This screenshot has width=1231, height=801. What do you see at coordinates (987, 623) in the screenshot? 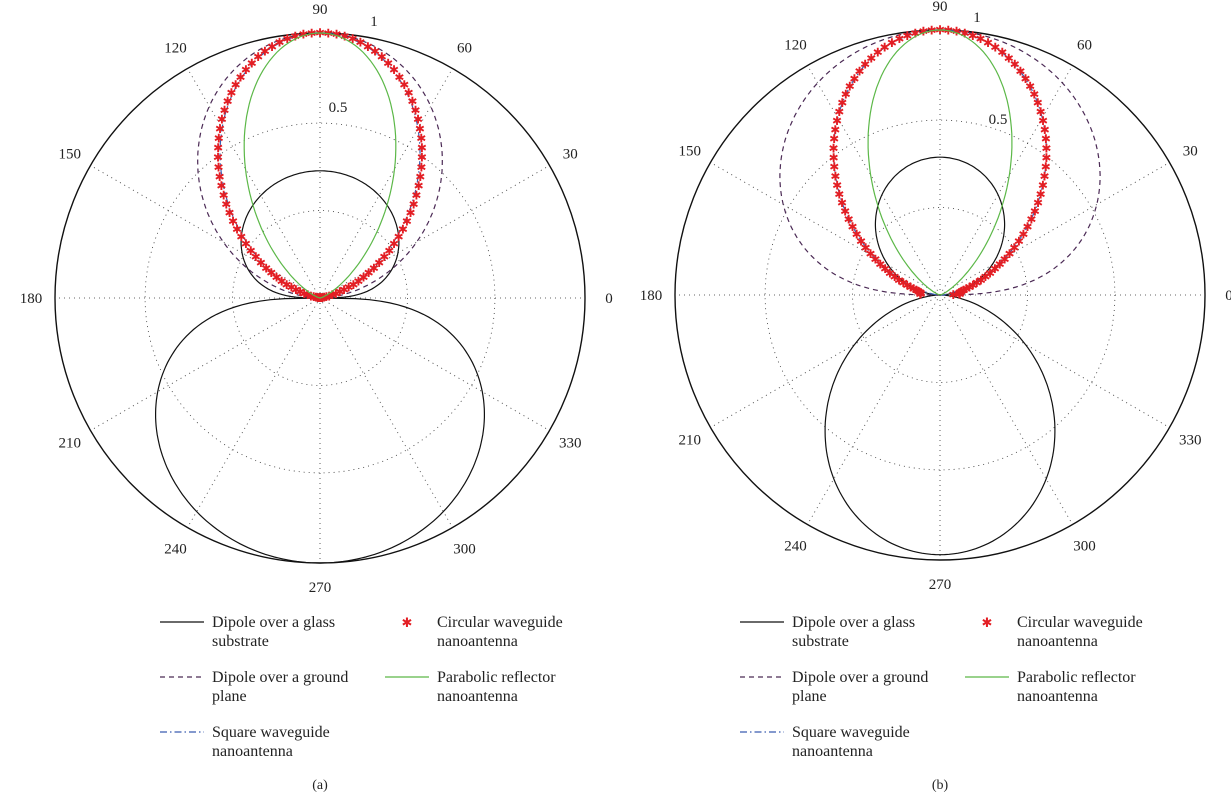
I see `legend-marker-circular: ✱` at bounding box center [987, 623].